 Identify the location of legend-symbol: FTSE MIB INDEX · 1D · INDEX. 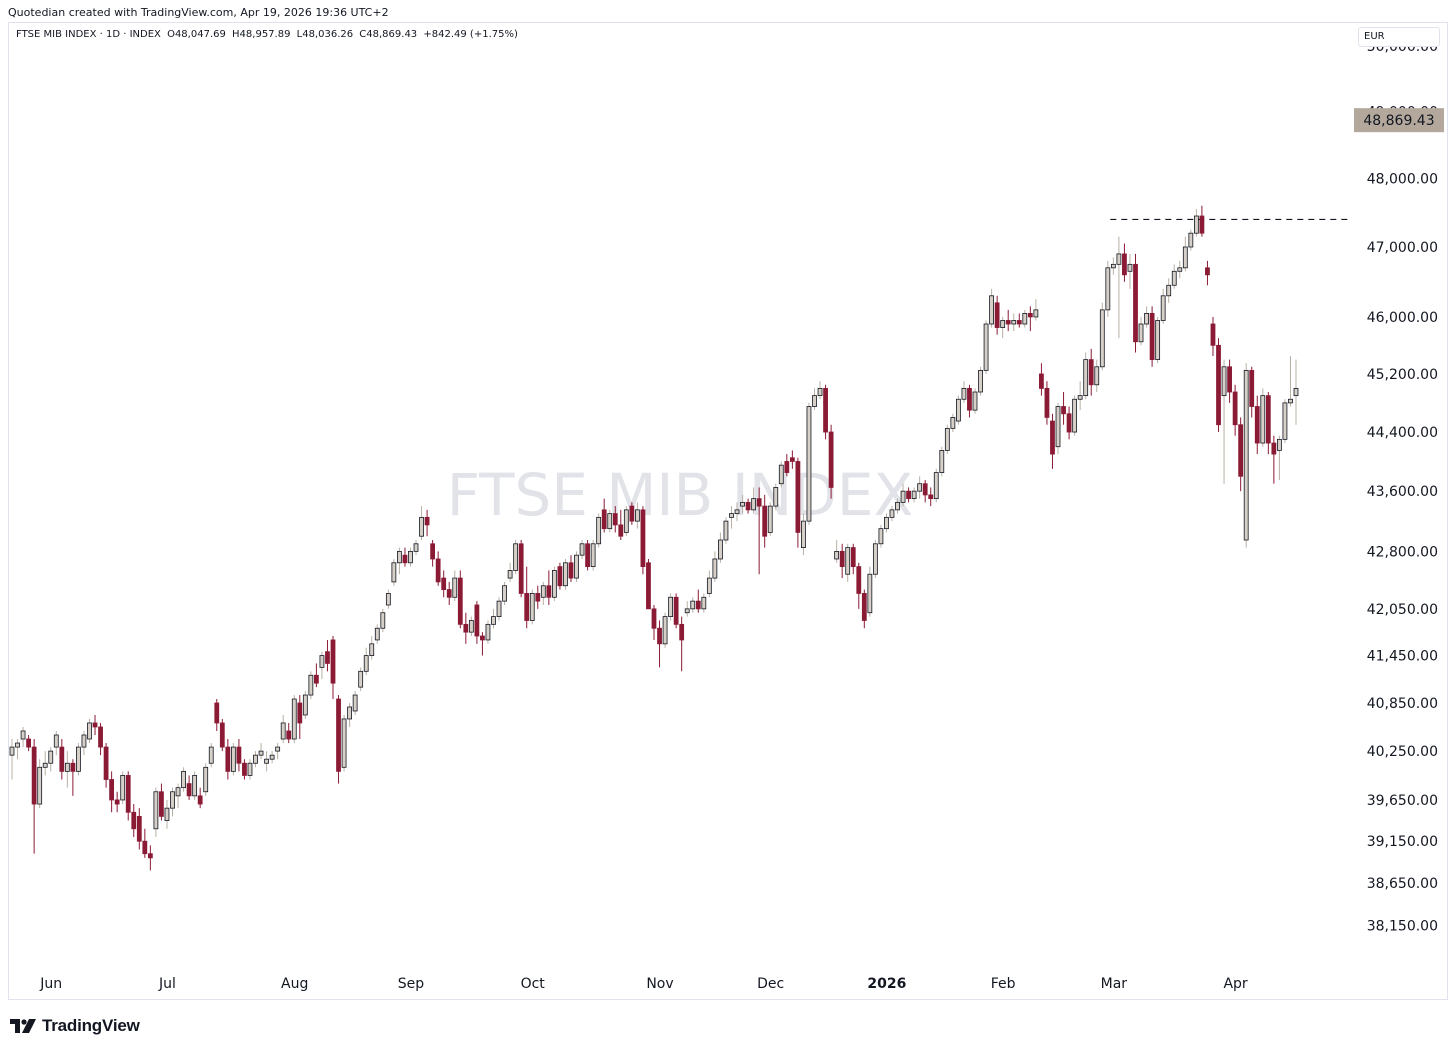
(88, 34).